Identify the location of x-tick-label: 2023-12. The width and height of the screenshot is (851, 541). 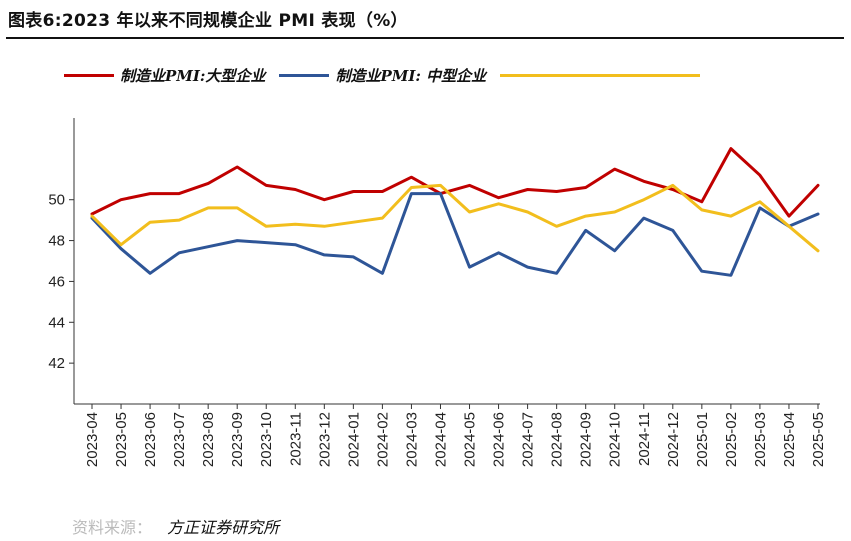
(324, 439).